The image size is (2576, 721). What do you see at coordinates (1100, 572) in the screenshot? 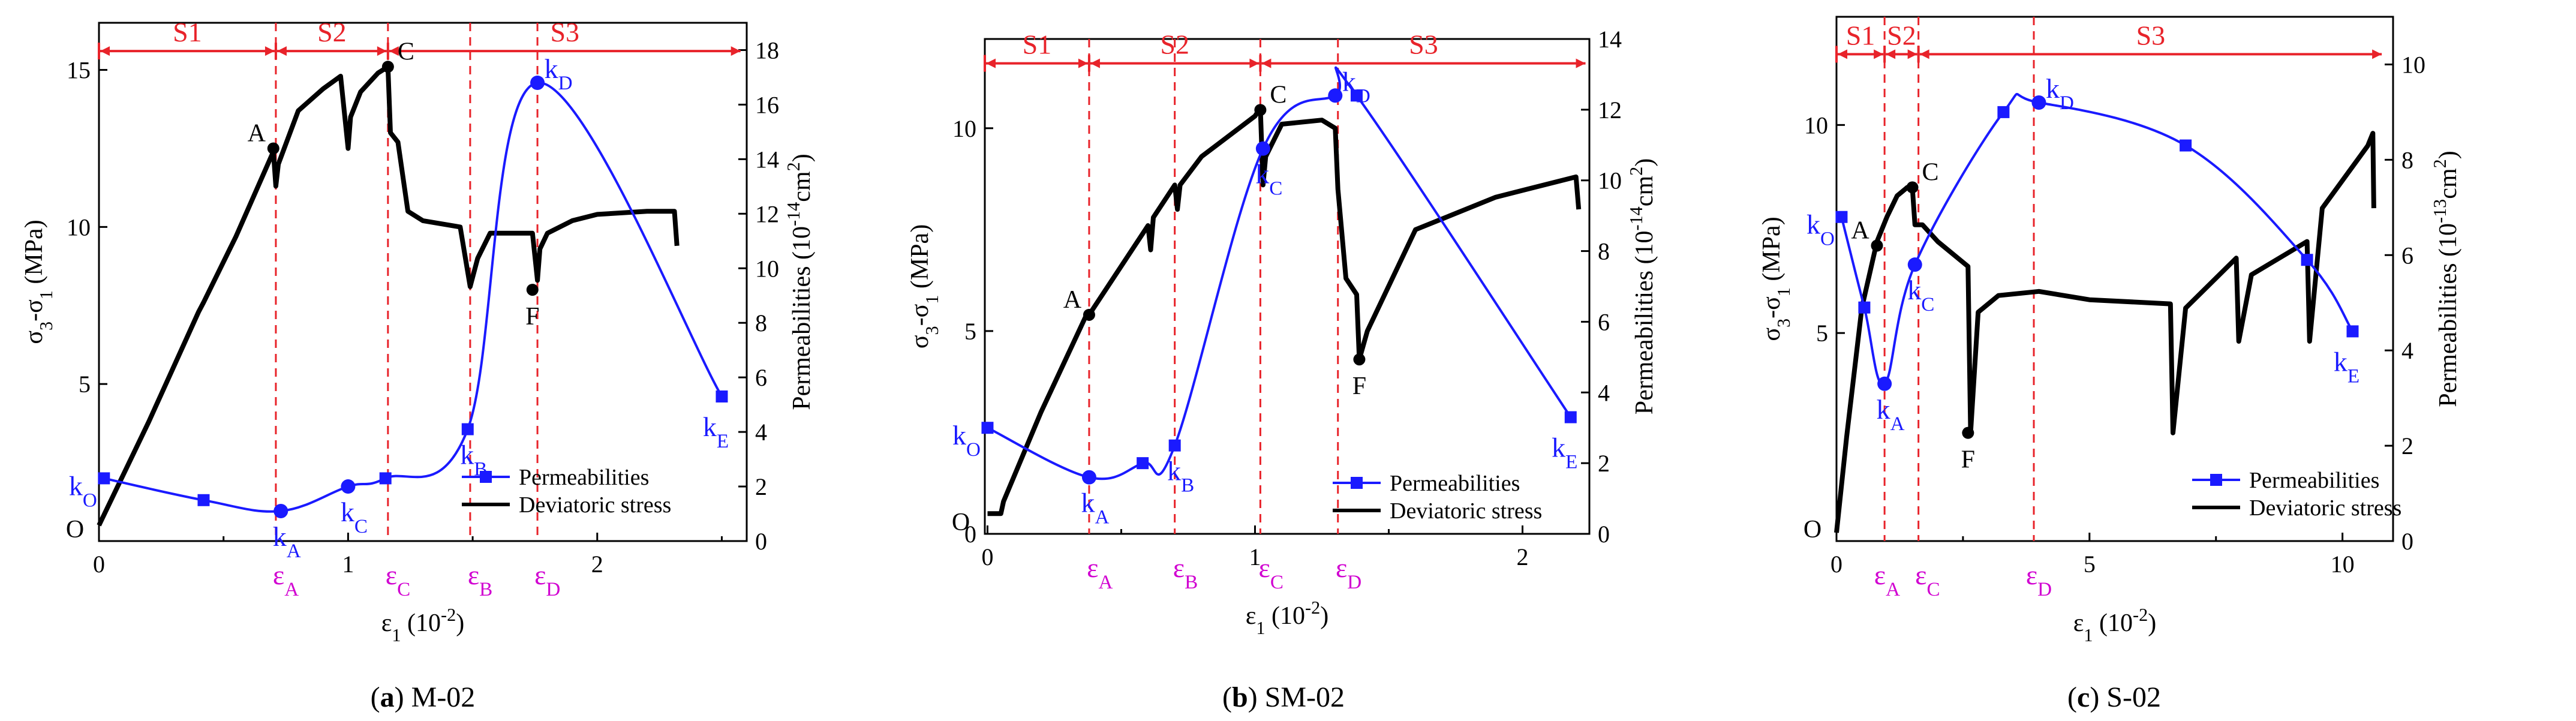
I see `strain-label-eps-a: εA` at bounding box center [1100, 572].